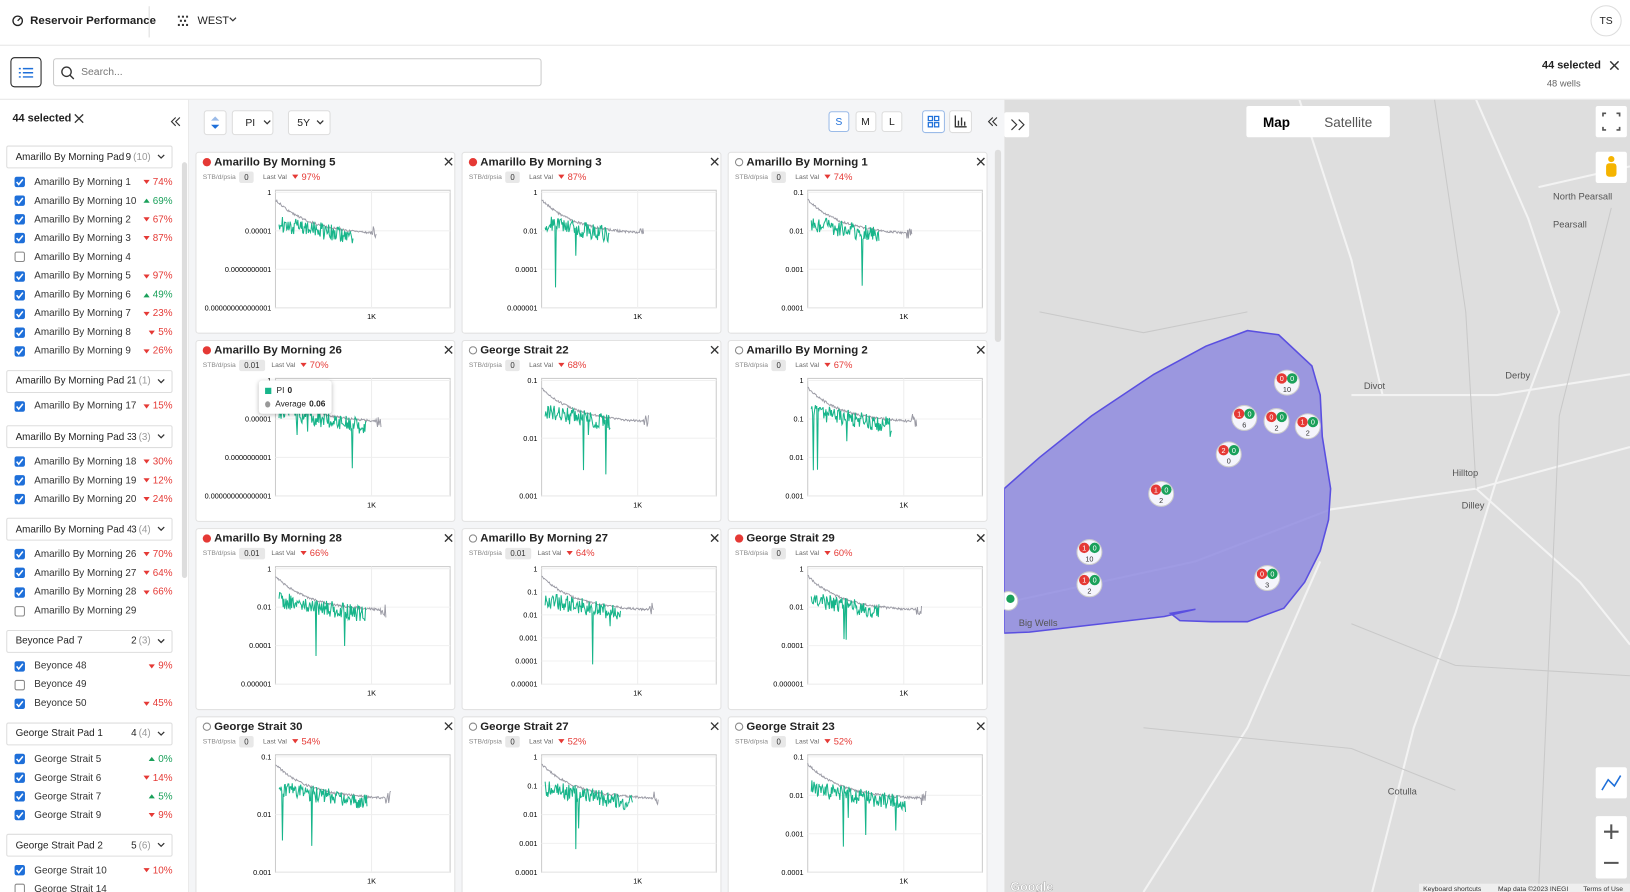 The image size is (1630, 892). Describe the element at coordinates (1603, 889) in the screenshot. I see `map-footer-link: Terms of Use` at that location.